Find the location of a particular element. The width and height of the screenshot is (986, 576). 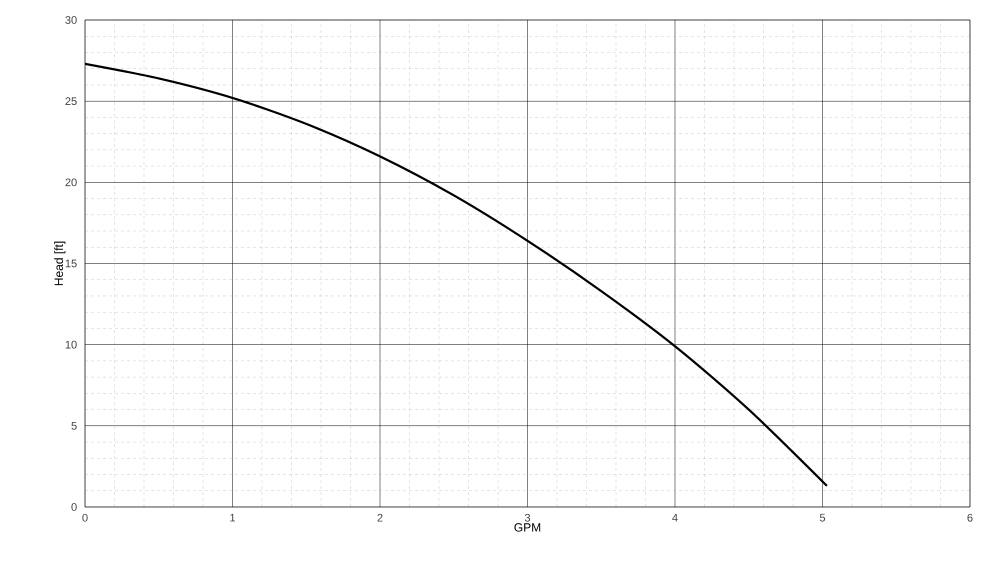

x-tick-label: 4 is located at coordinates (675, 518).